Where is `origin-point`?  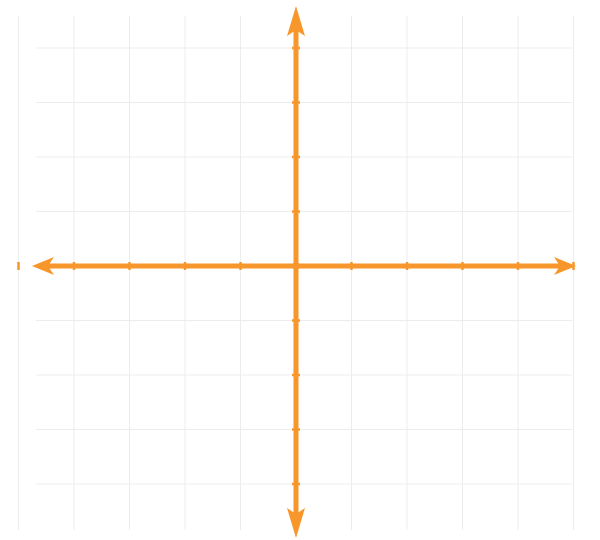 origin-point is located at coordinates (296, 266).